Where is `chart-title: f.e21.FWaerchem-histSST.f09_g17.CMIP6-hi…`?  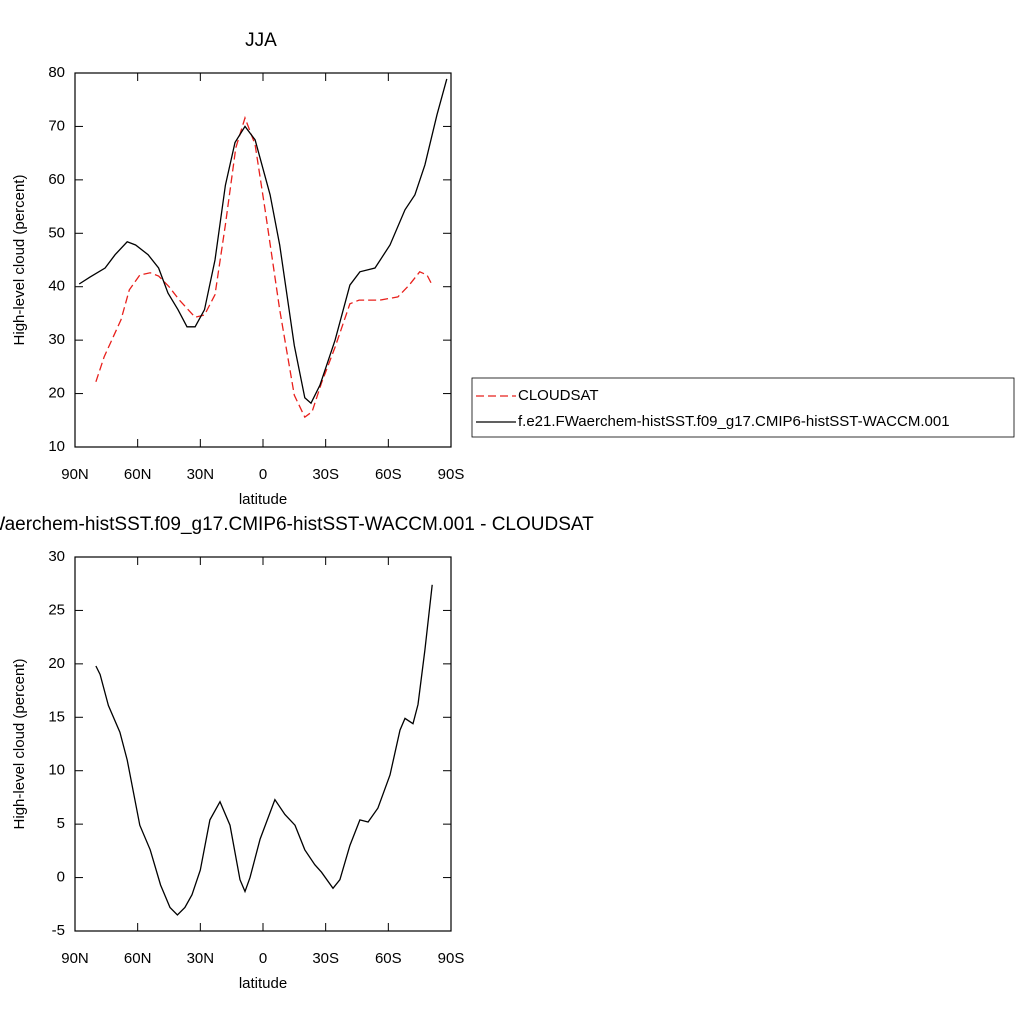 chart-title: f.e21.FWaerchem-histSST.f09_g17.CMIP6-hi… is located at coordinates (297, 524).